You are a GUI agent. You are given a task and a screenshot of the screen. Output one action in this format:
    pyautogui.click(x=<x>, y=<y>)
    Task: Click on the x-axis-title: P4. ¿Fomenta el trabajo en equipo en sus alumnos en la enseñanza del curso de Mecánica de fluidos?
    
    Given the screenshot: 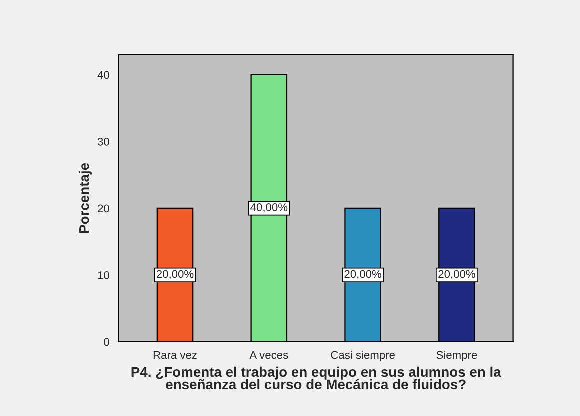 What is the action you would take?
    pyautogui.click(x=317, y=378)
    